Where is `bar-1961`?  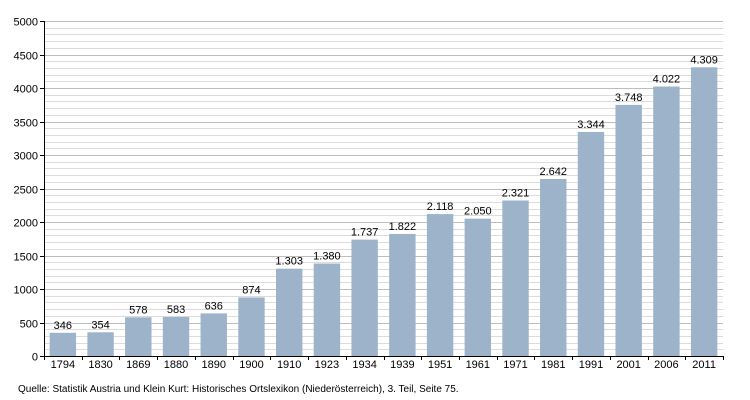 bar-1961 is located at coordinates (478, 287).